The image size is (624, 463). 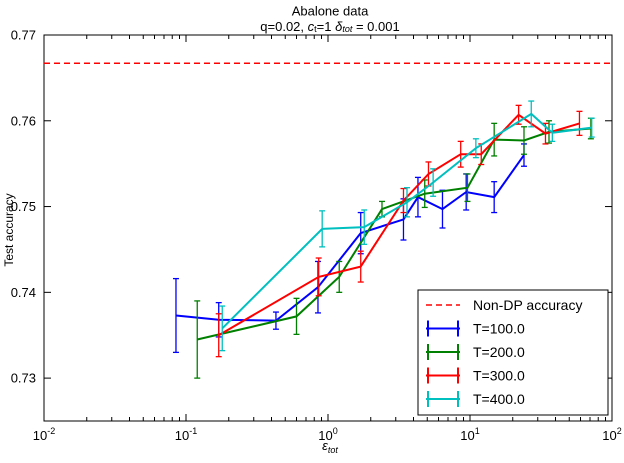 I want to click on legend-label: T=400.0, so click(x=499, y=399).